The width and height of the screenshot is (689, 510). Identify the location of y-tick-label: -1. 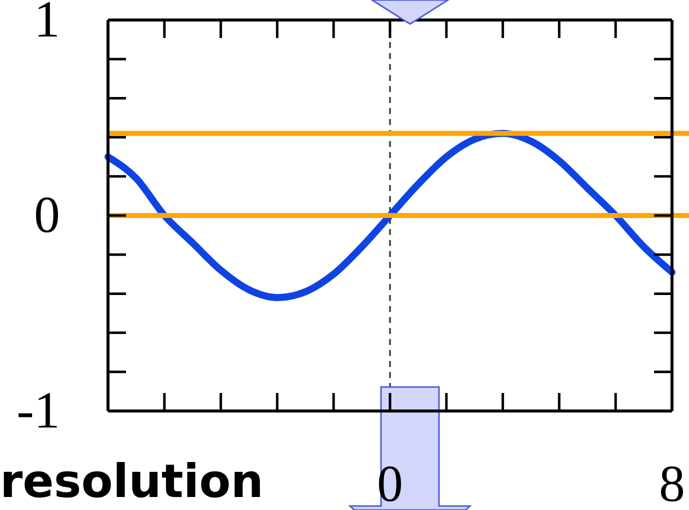
(38, 411).